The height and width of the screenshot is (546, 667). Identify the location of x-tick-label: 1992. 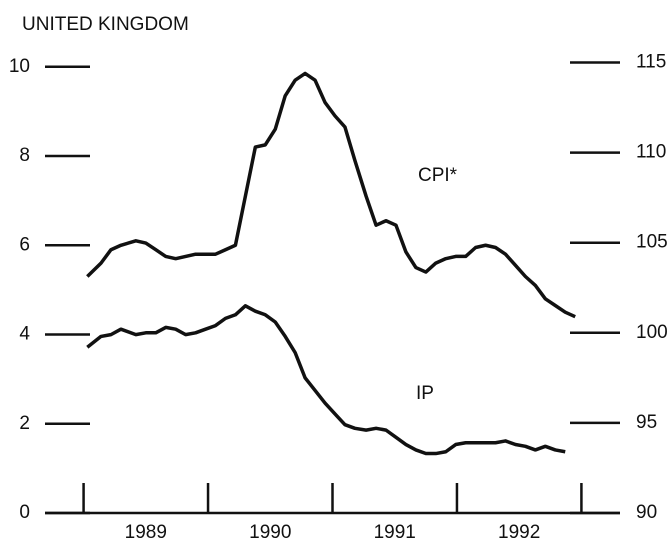
(519, 532).